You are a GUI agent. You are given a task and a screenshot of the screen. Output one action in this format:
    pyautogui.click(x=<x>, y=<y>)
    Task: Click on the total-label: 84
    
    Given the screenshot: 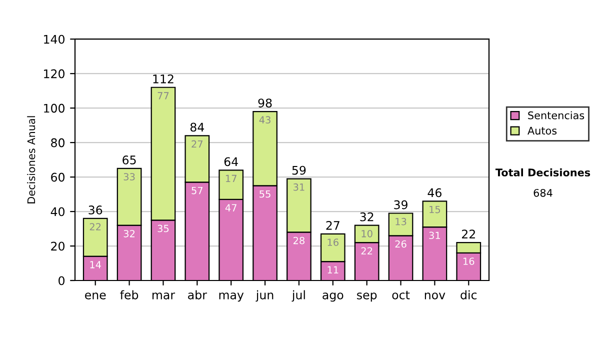 What is the action you would take?
    pyautogui.click(x=197, y=127)
    